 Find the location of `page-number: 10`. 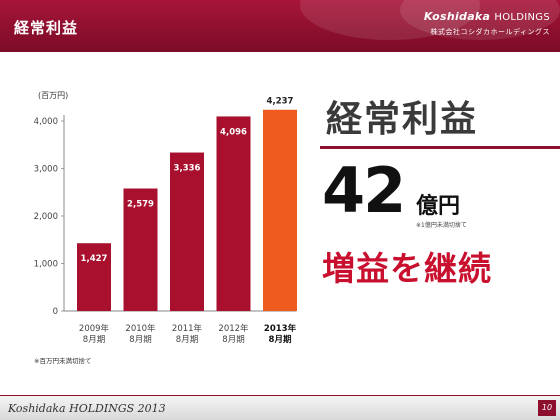

page-number: 10 is located at coordinates (547, 408).